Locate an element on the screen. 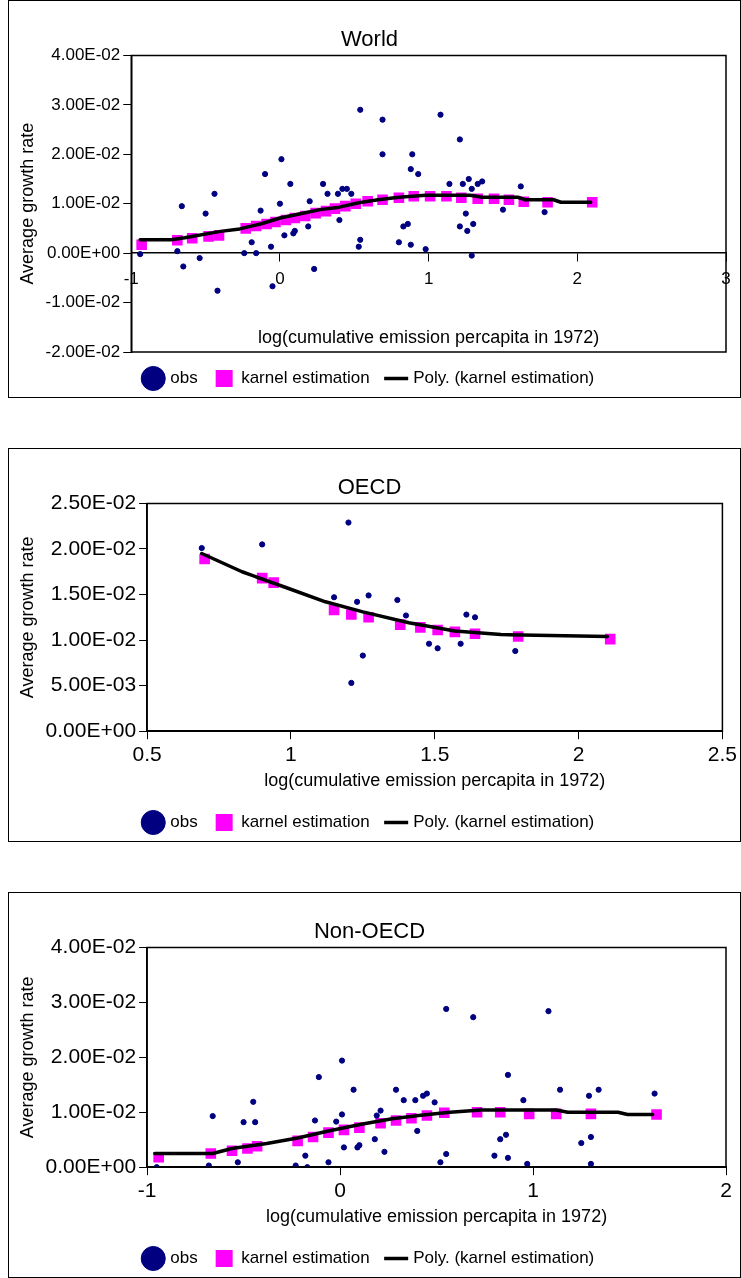 This screenshot has width=741, height=1278. chart-title: OECD is located at coordinates (369, 487).